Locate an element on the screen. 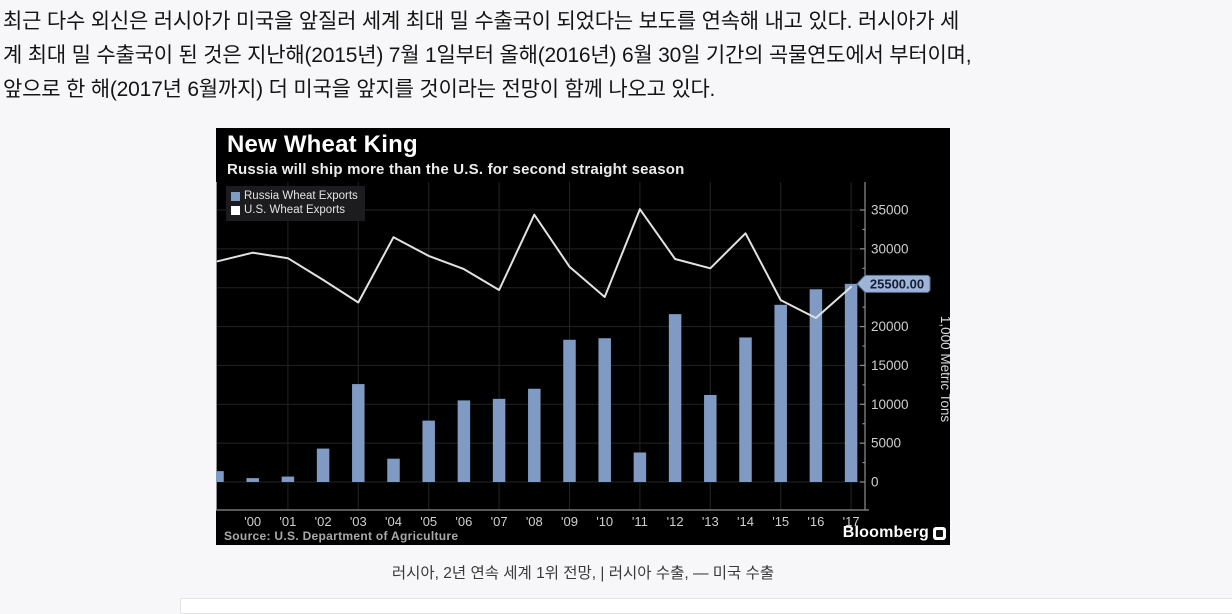 The height and width of the screenshot is (614, 1232). russia-series-swatch is located at coordinates (235, 196).